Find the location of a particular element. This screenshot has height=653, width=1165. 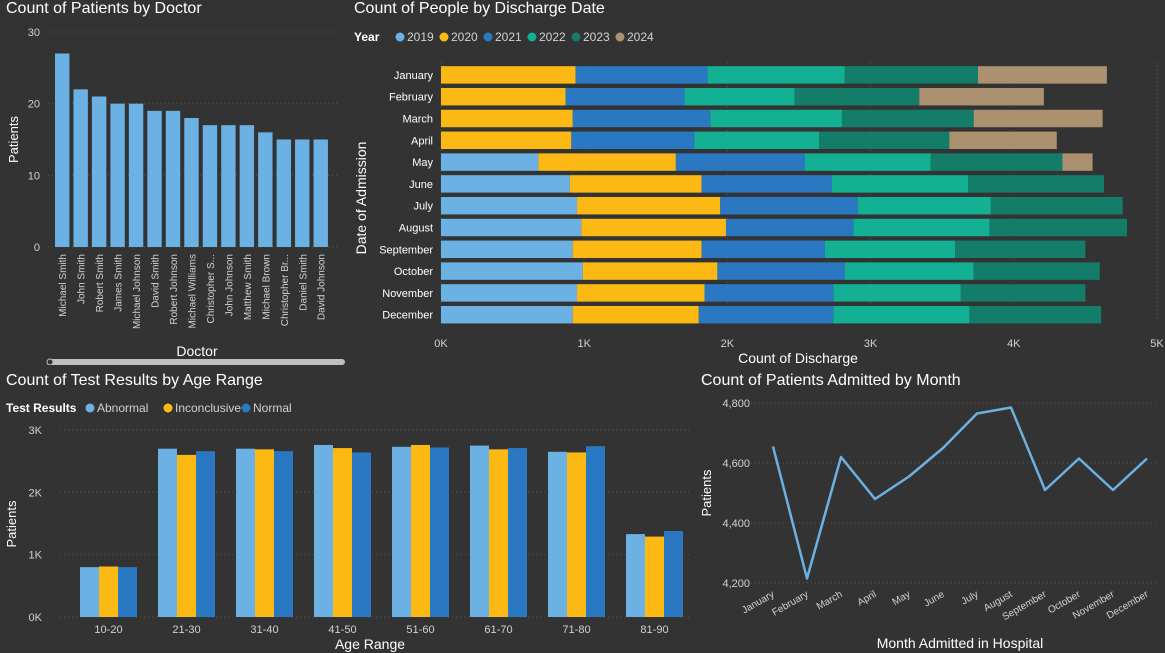

age-xtick-label: 31-40 is located at coordinates (264, 630).